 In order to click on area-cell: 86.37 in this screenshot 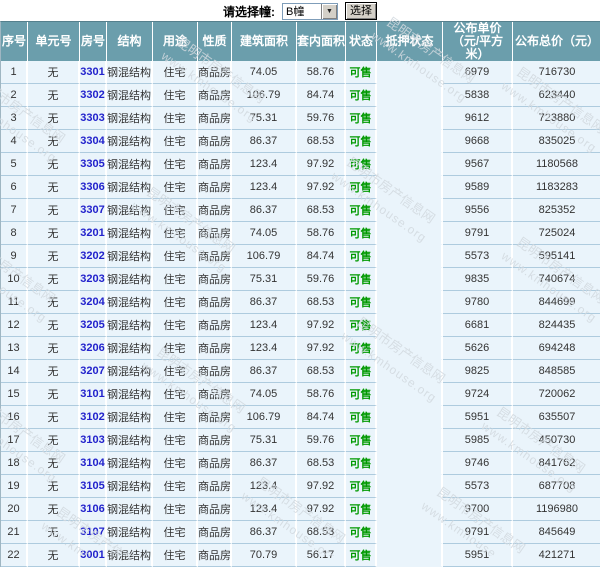, I will do `click(264, 141)`.